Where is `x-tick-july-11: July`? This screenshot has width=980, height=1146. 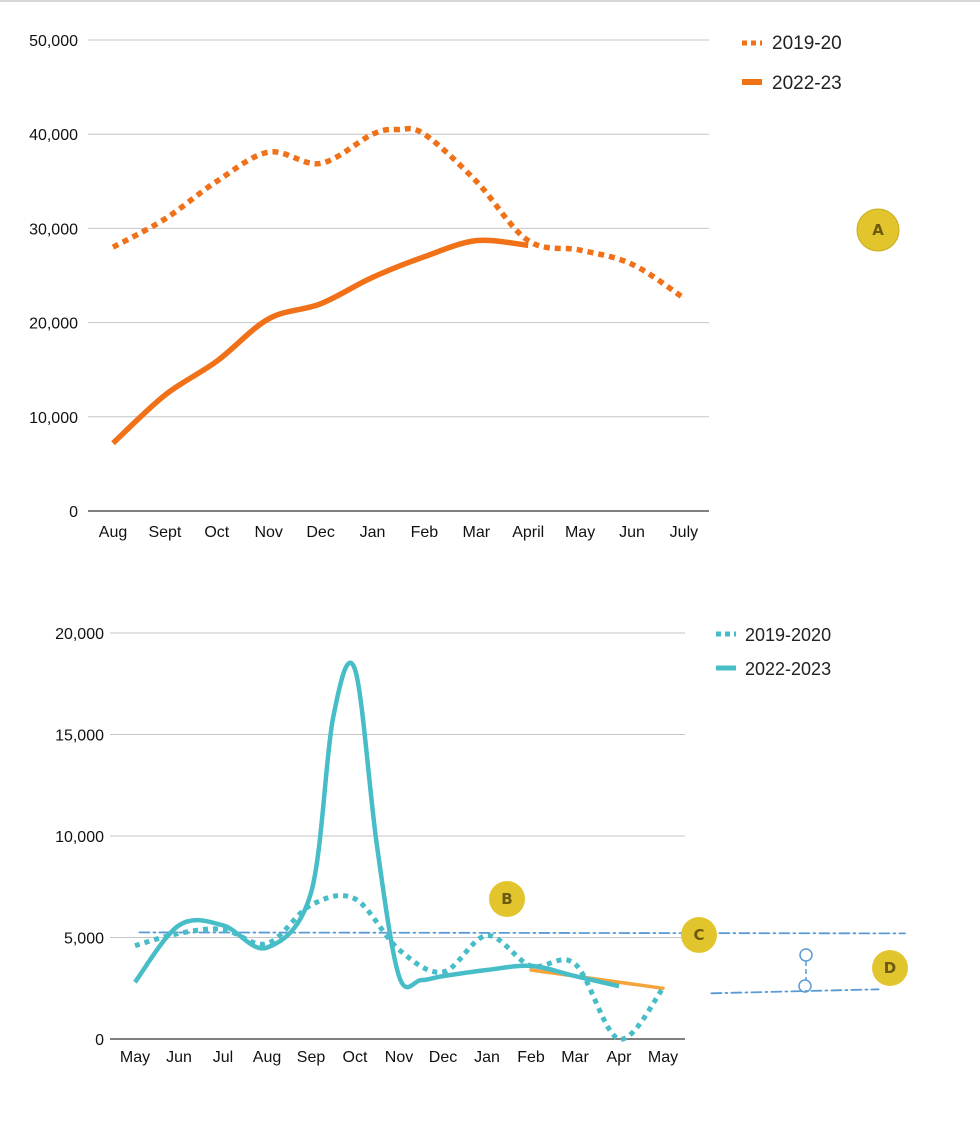 x-tick-july-11: July is located at coordinates (684, 532).